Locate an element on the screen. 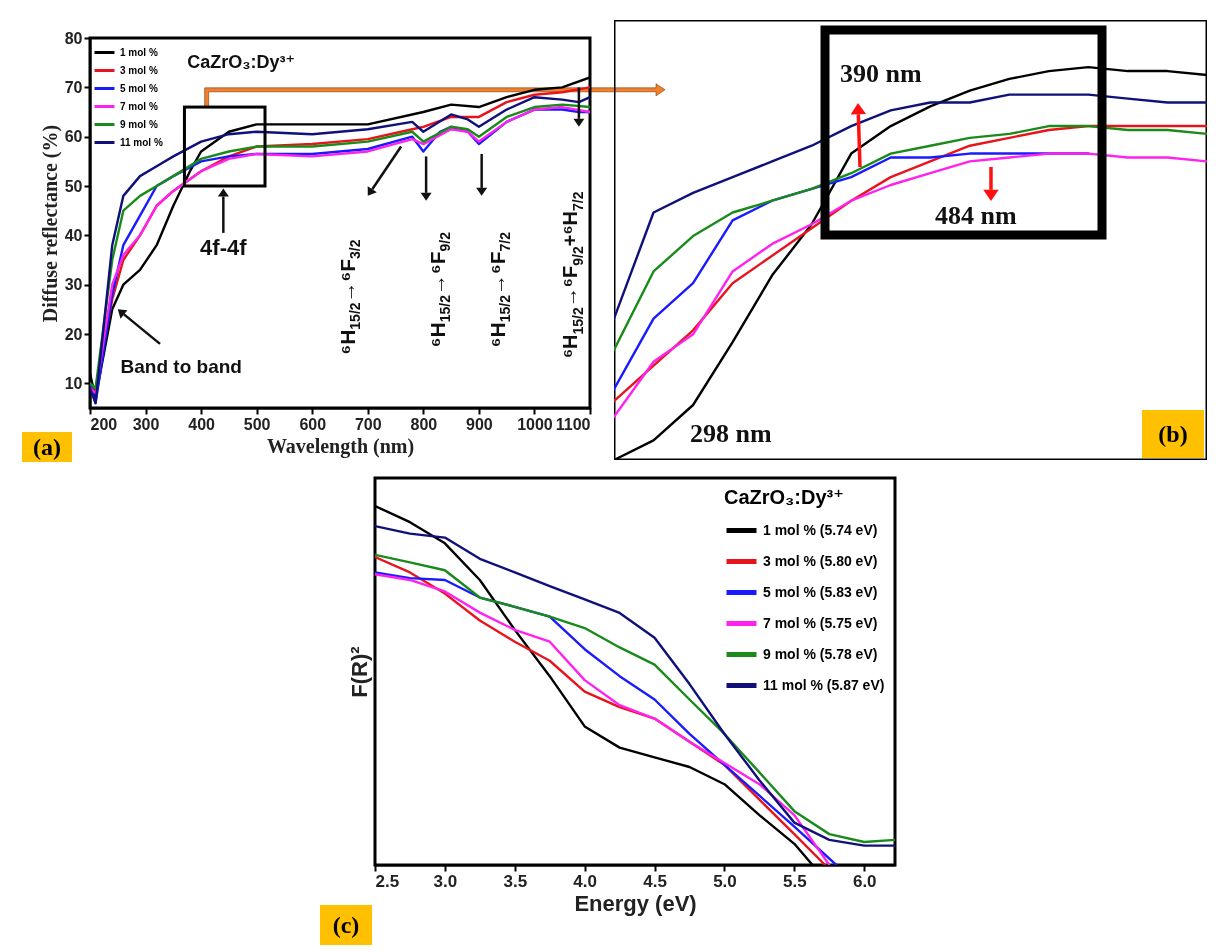 This screenshot has height=952, width=1227. y-tick-label: 50 is located at coordinates (73, 186).